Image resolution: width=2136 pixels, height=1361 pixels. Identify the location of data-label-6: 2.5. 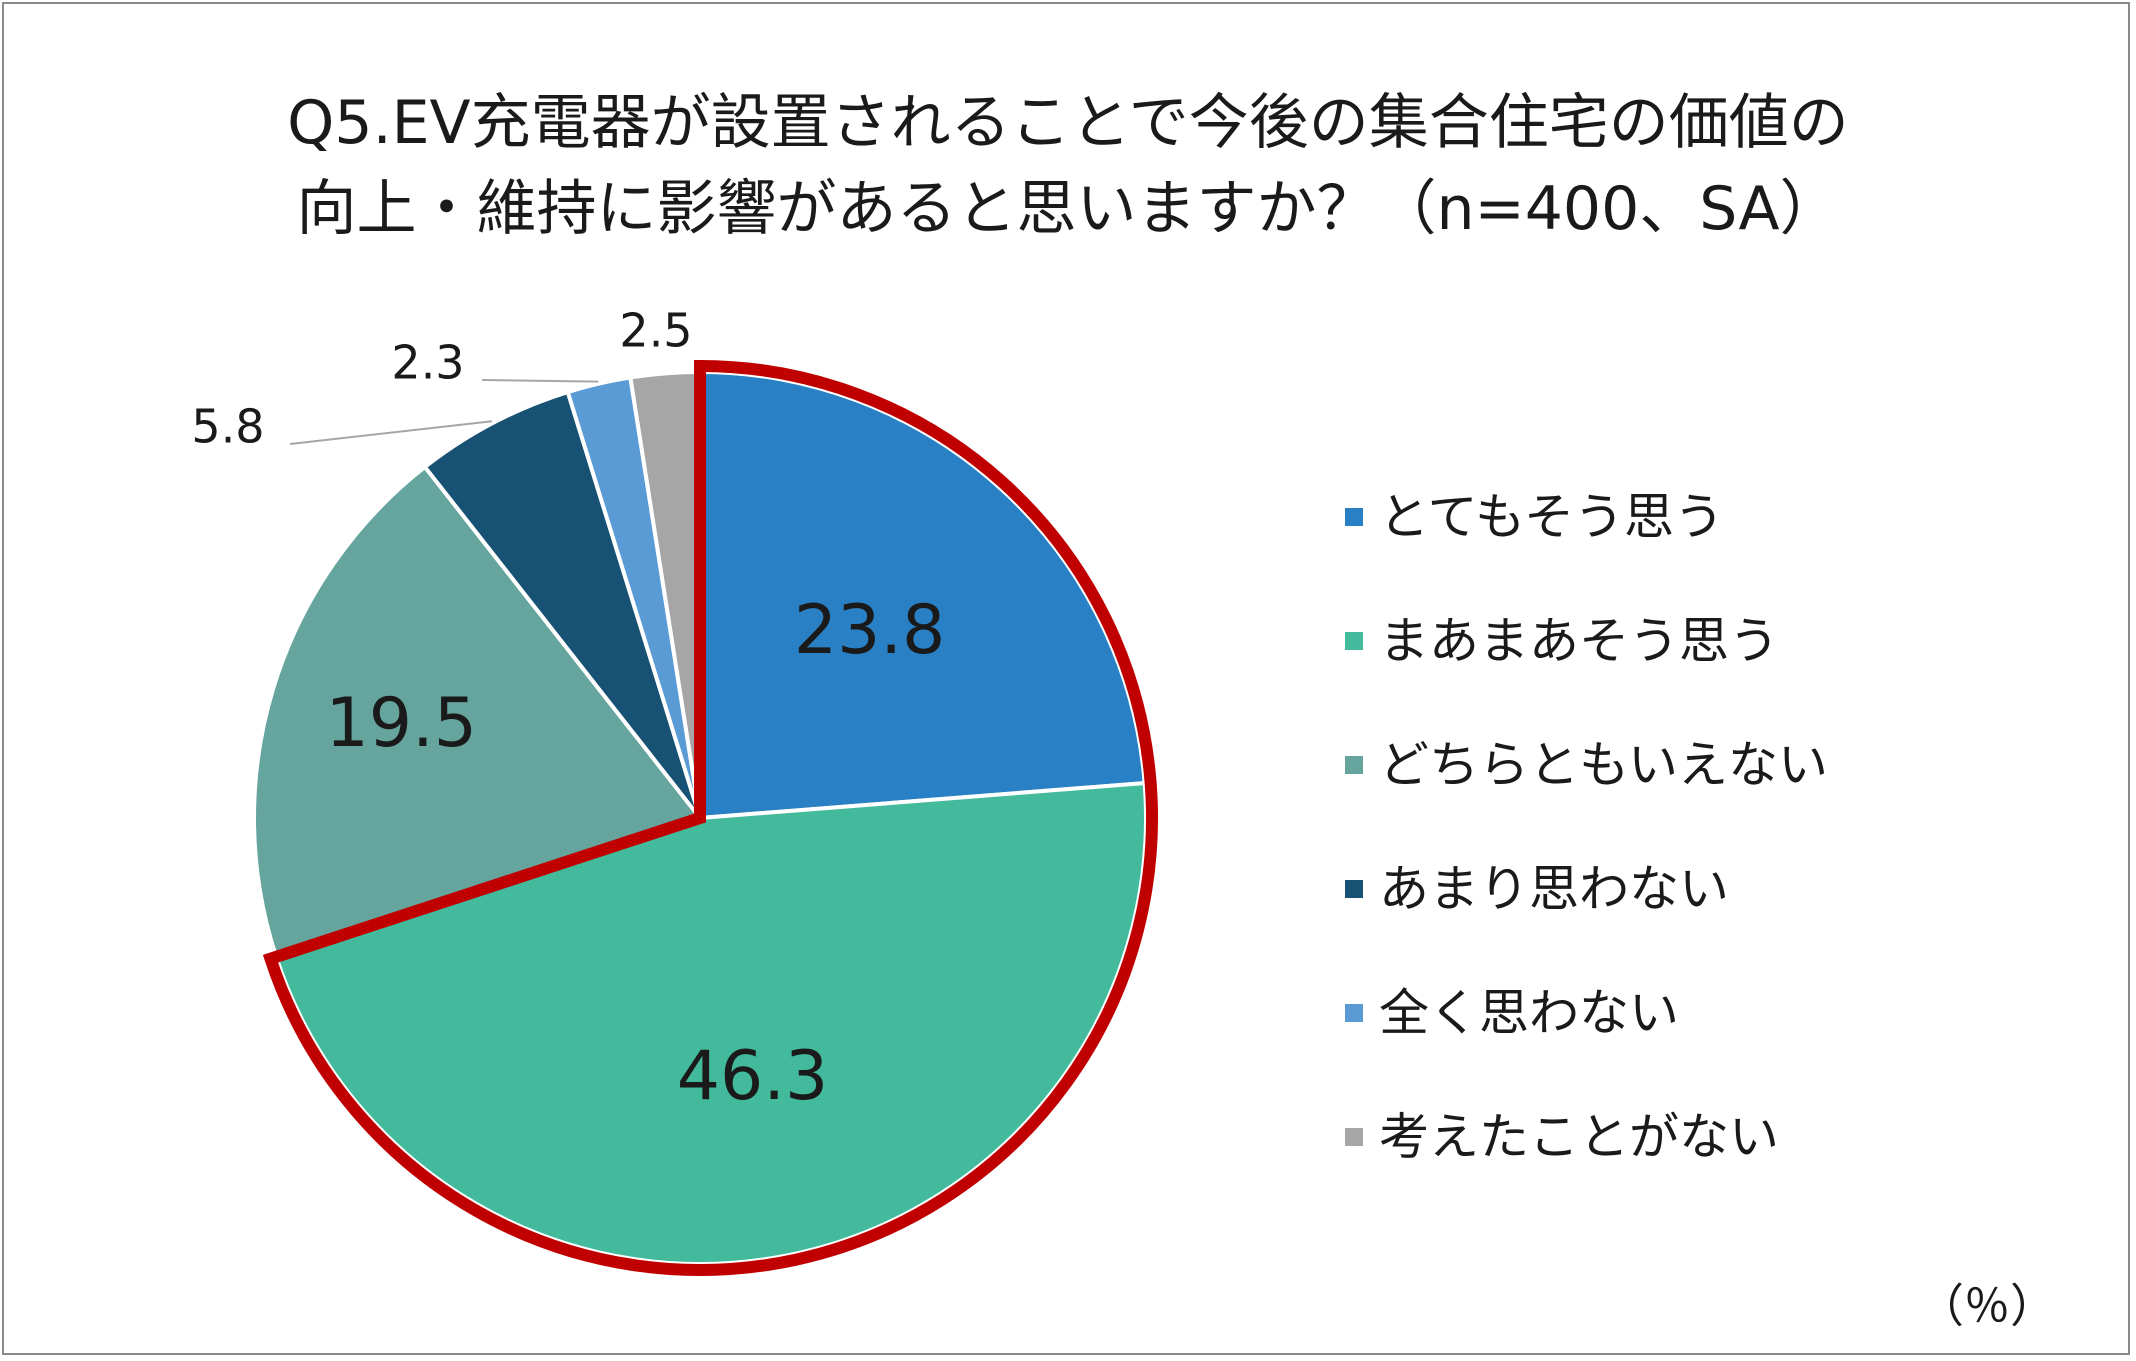
(655, 331).